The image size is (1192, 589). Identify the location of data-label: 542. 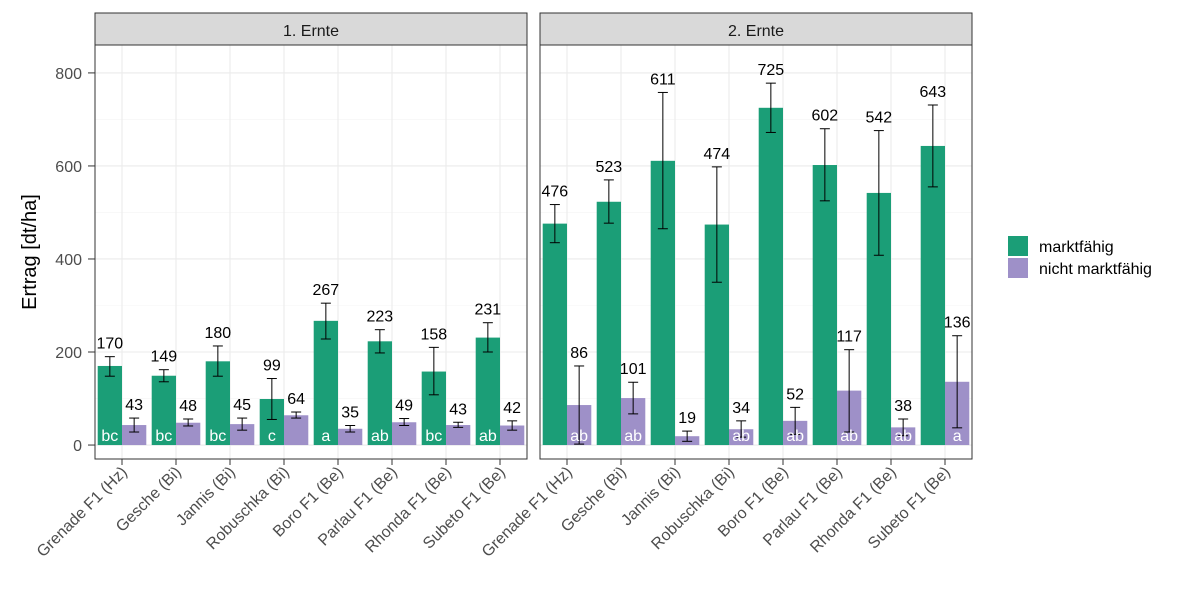
(878, 118).